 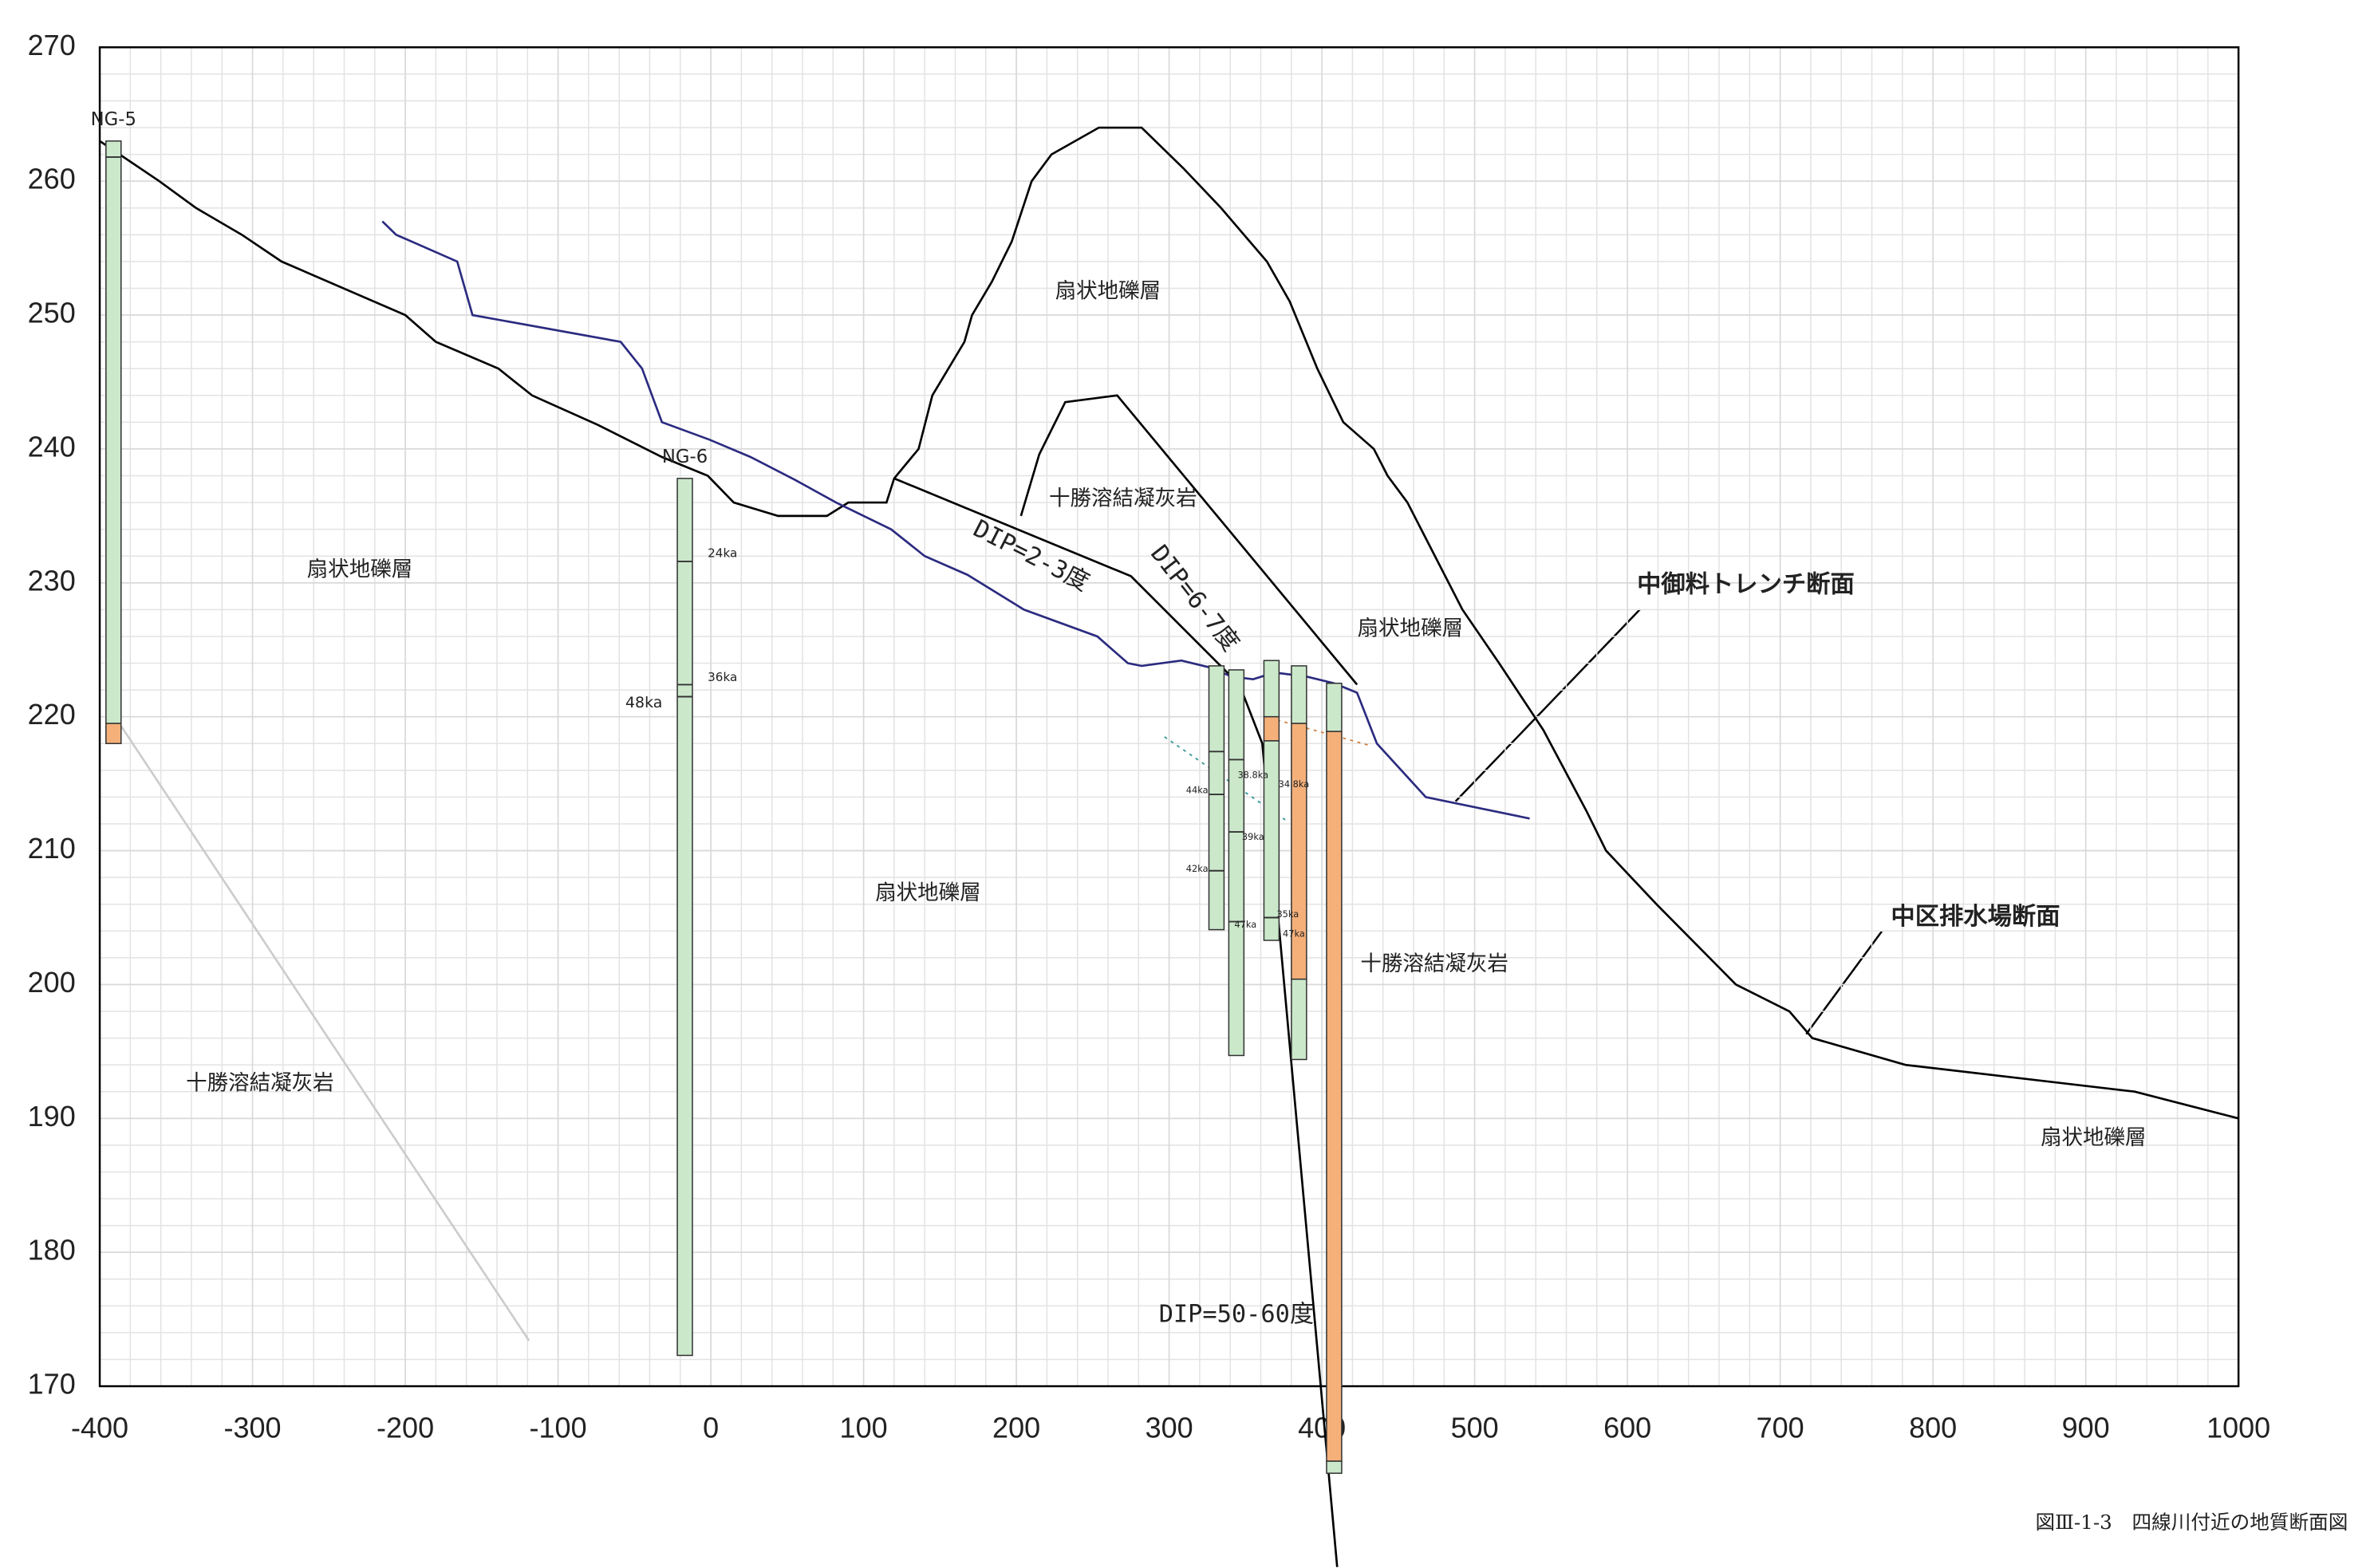 What do you see at coordinates (253, 1428) in the screenshot?
I see `x-tick-label: -300` at bounding box center [253, 1428].